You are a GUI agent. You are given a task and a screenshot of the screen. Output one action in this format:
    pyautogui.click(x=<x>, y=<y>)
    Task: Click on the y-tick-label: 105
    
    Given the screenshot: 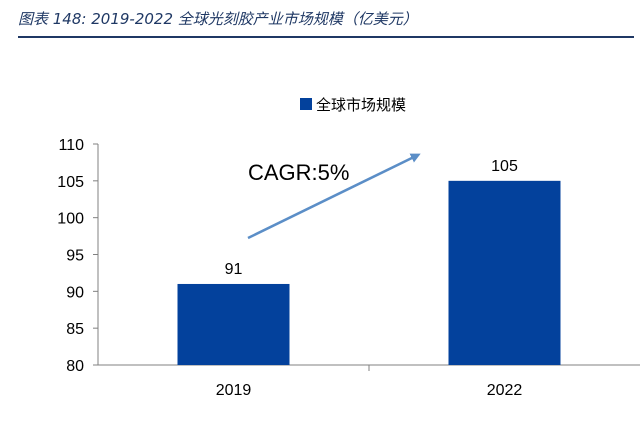 What is the action you would take?
    pyautogui.click(x=70, y=182)
    